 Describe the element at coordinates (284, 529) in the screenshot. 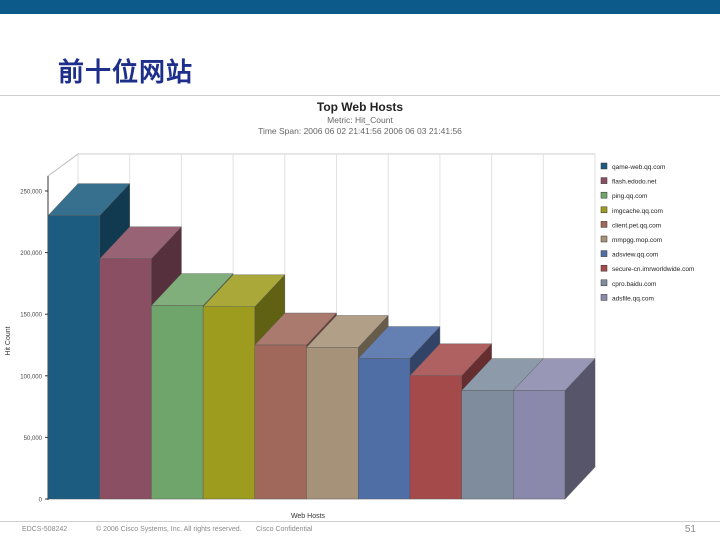

I see `footer-confidential: Cisco Confidential` at that location.